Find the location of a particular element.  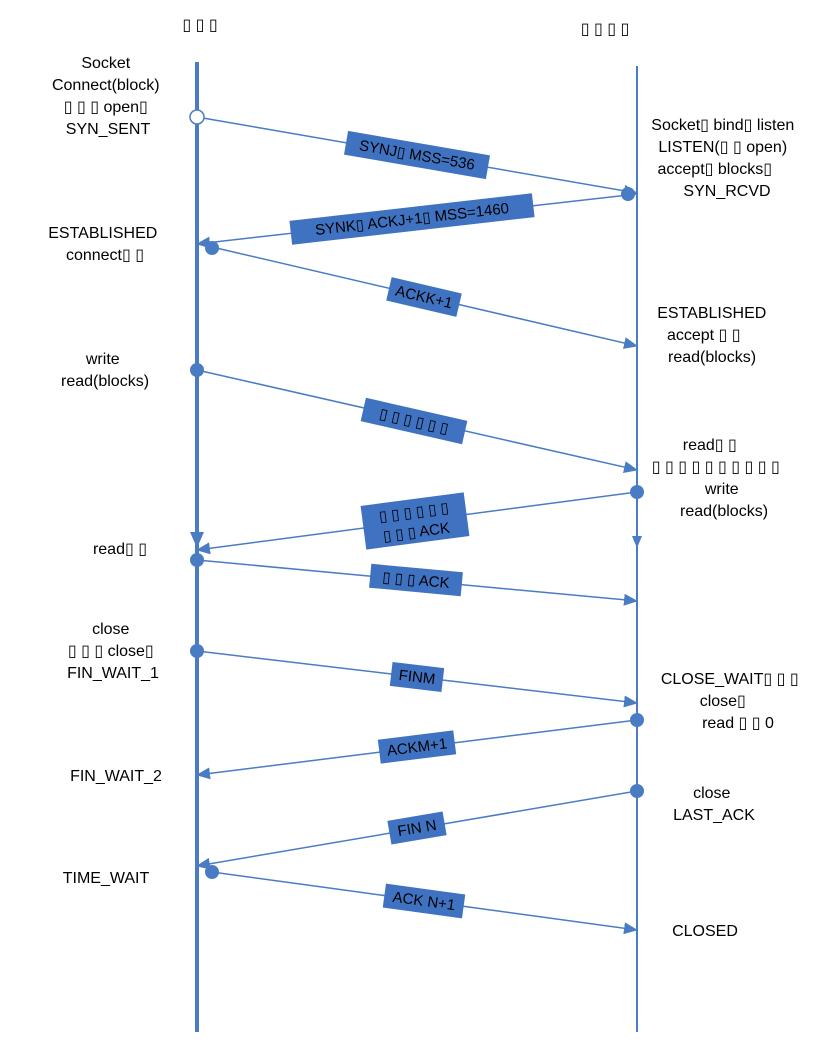

message-label: FIN N is located at coordinates (417, 828).